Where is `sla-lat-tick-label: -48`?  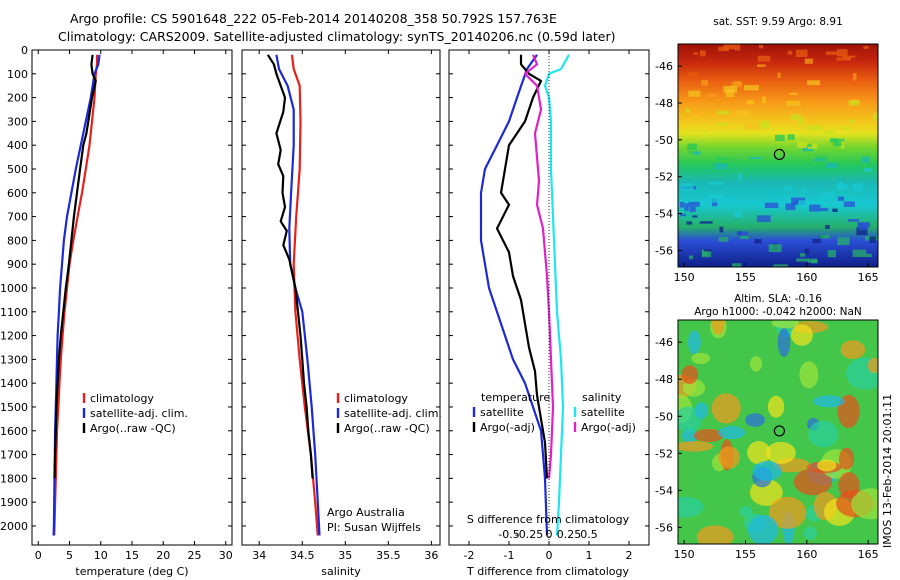
sla-lat-tick-label: -48 is located at coordinates (664, 379).